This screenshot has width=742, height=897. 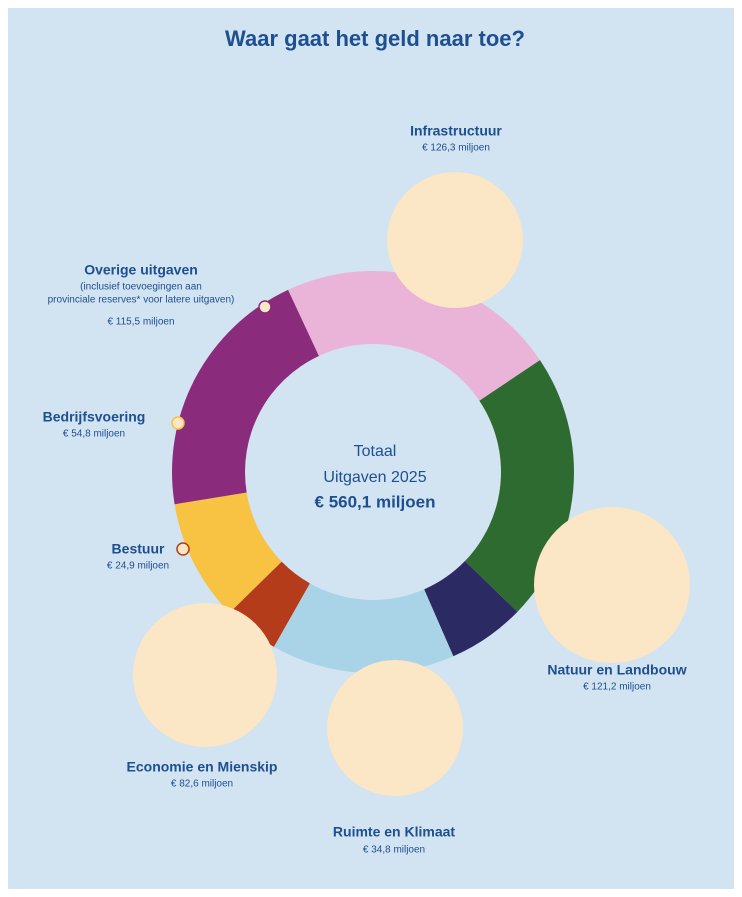 What do you see at coordinates (375, 38) in the screenshot?
I see `chart-title: Waar gaat het geld naar toe?` at bounding box center [375, 38].